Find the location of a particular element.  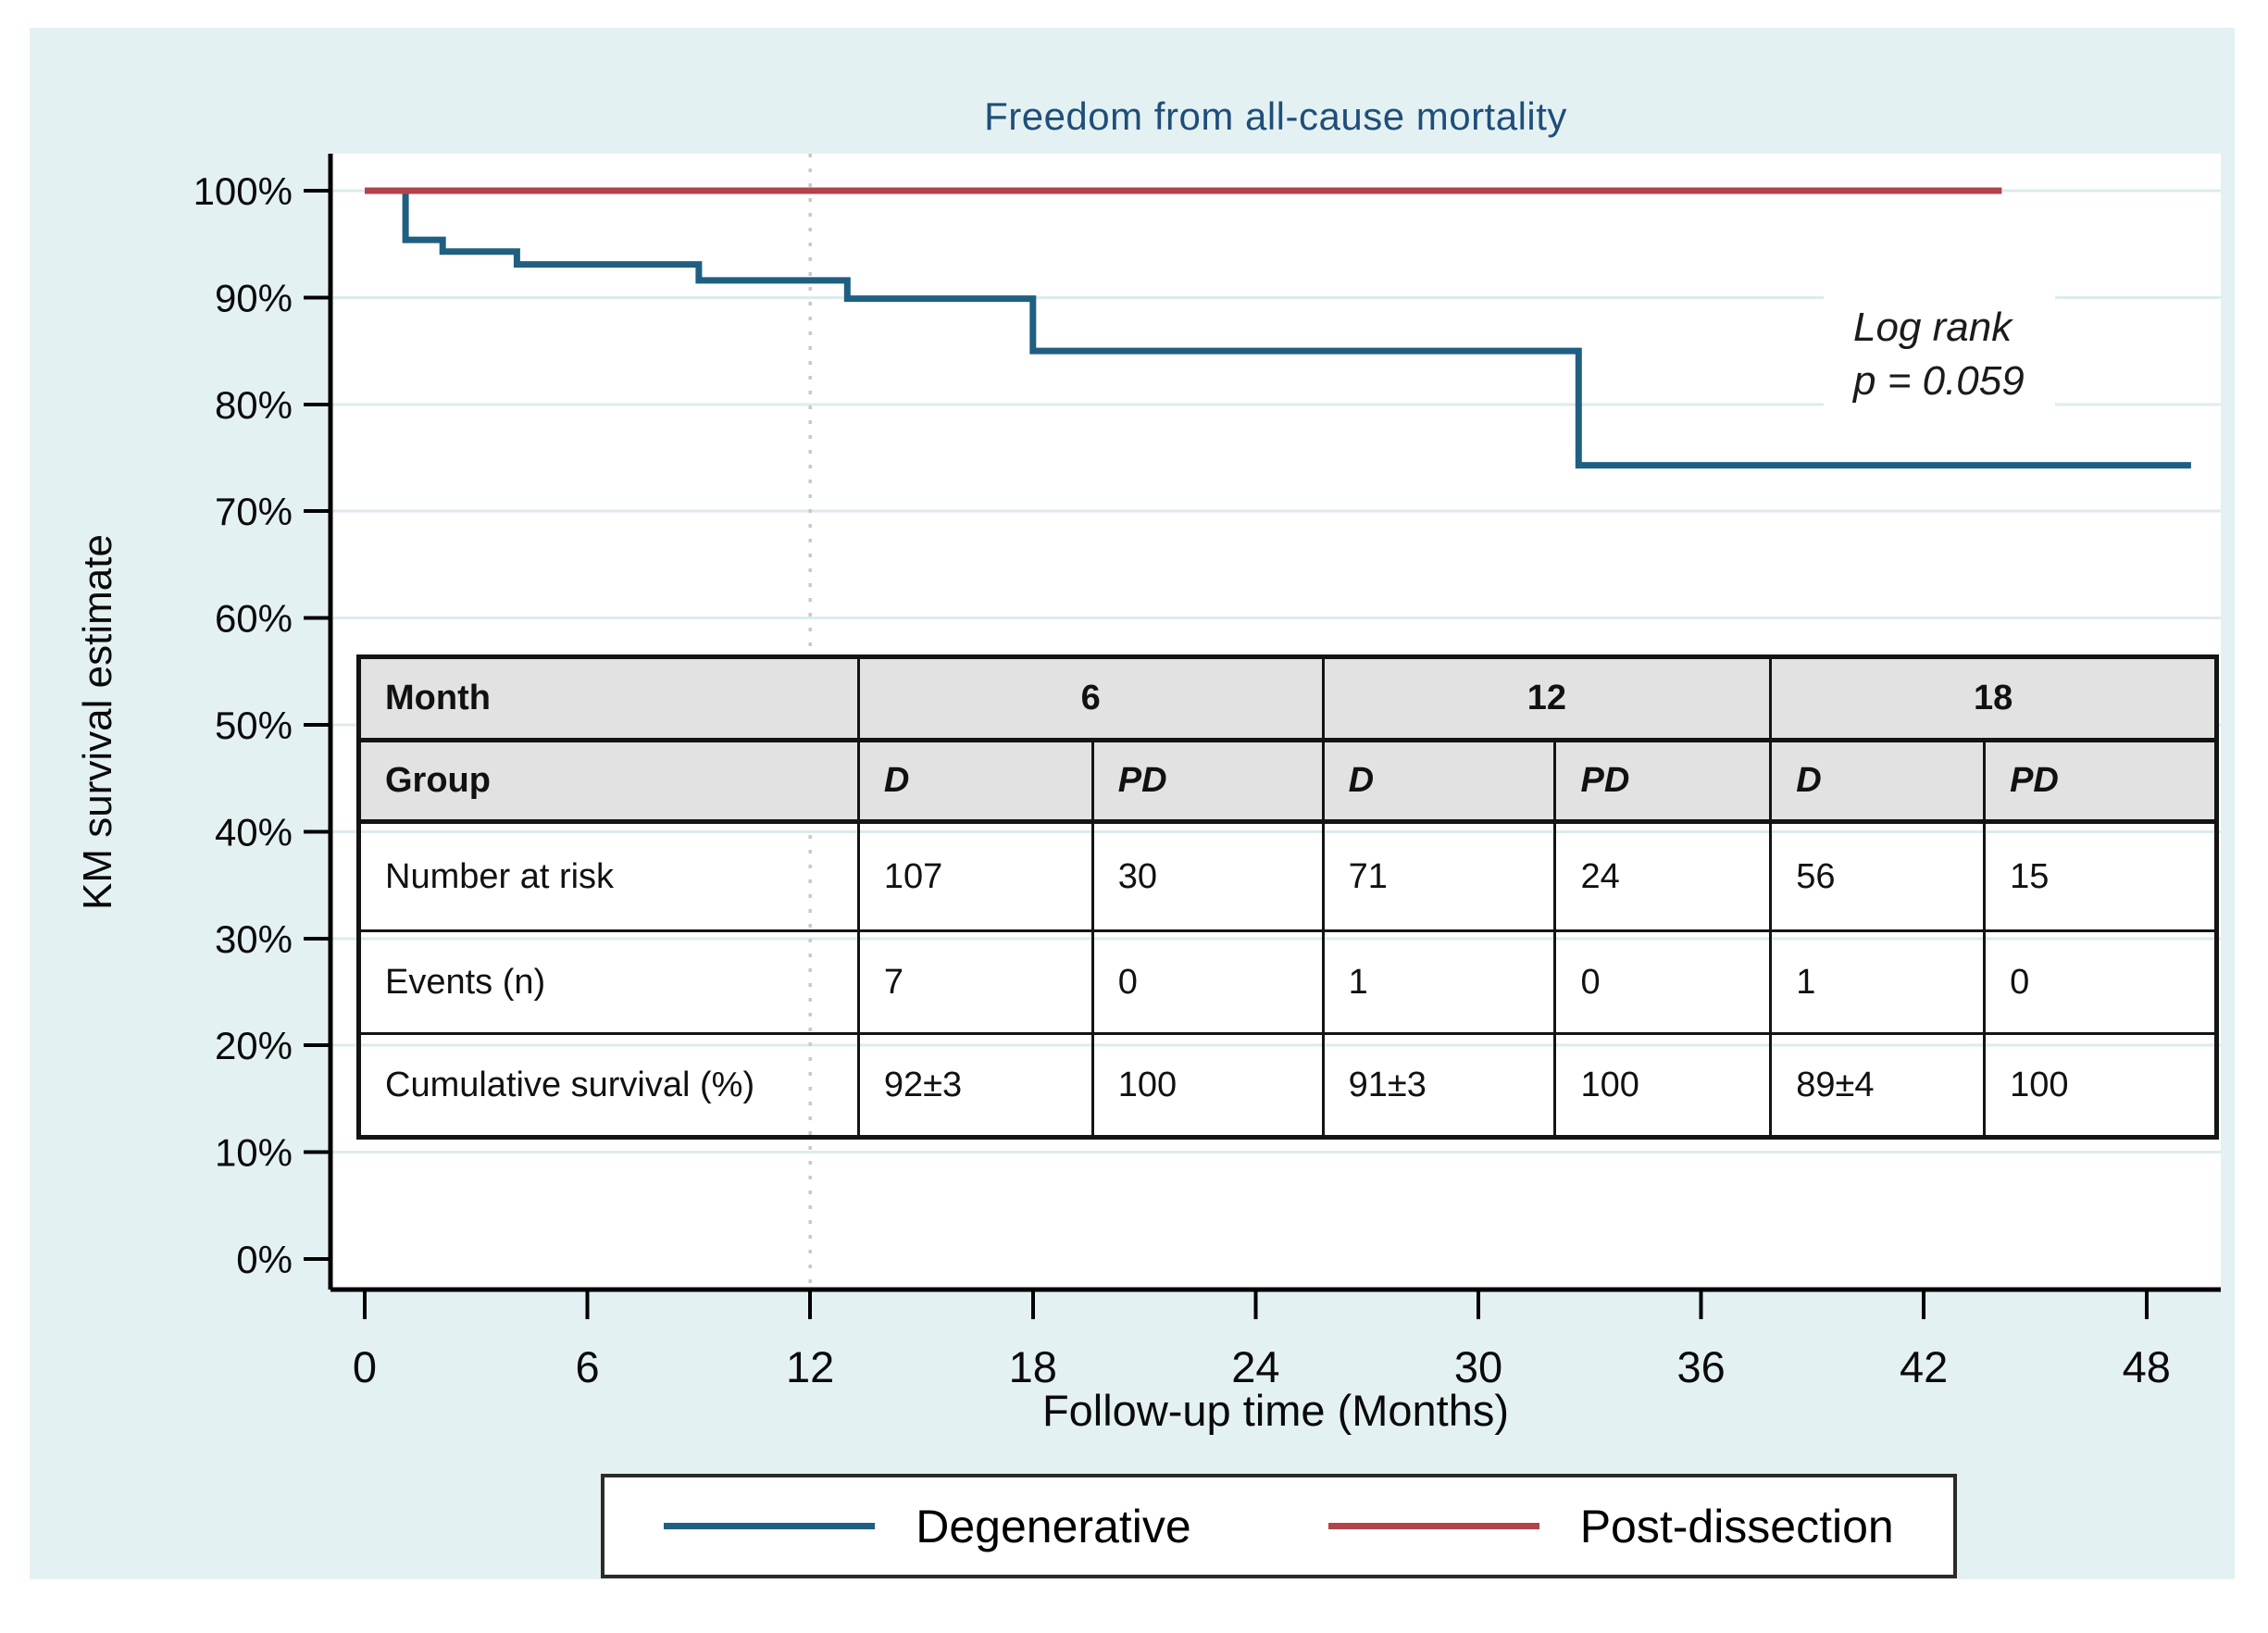

cell: 89±4 is located at coordinates (1878, 1085).